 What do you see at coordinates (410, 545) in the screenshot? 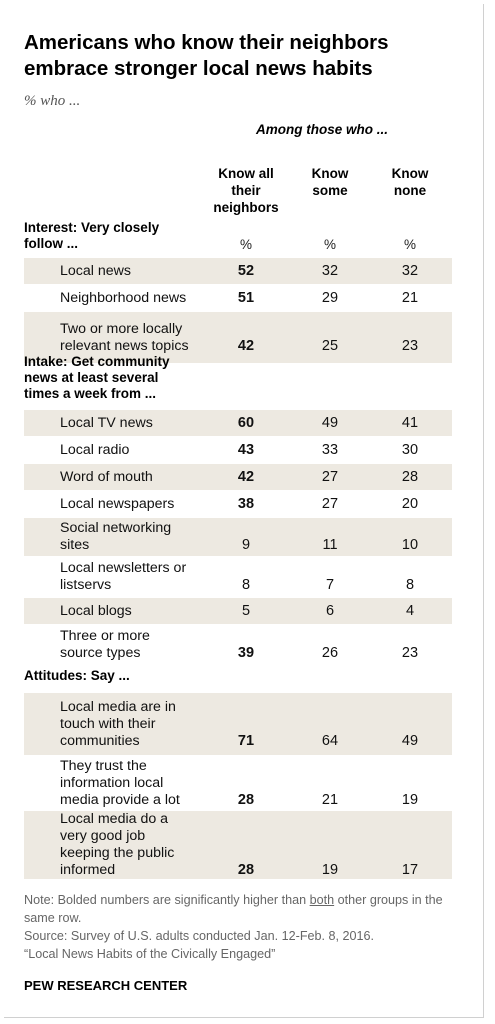
I see `table-cell-value: 10` at bounding box center [410, 545].